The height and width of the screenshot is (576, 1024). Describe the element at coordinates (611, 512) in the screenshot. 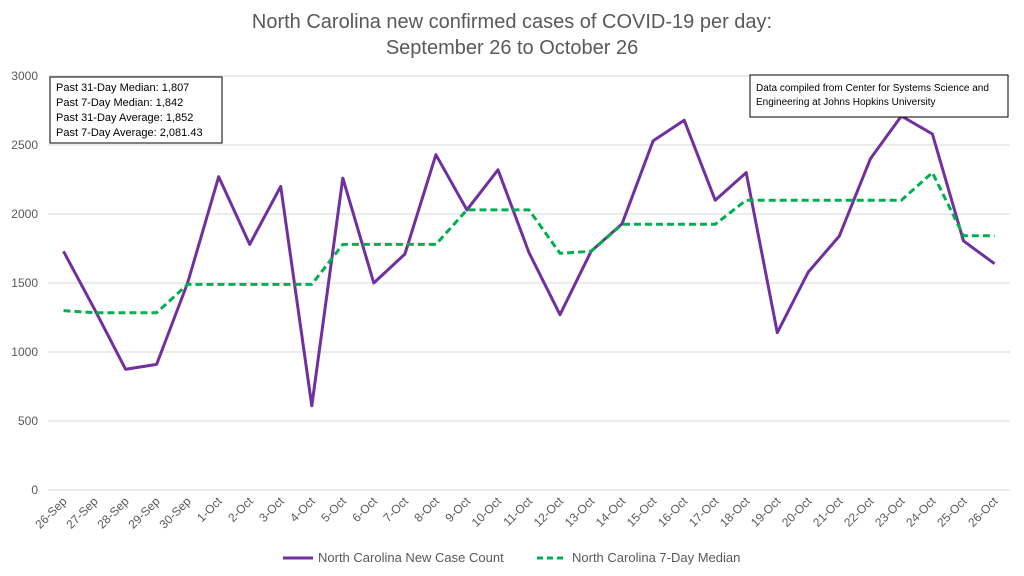

I see `x-tick-label-14-Oct: 14-Oct` at that location.